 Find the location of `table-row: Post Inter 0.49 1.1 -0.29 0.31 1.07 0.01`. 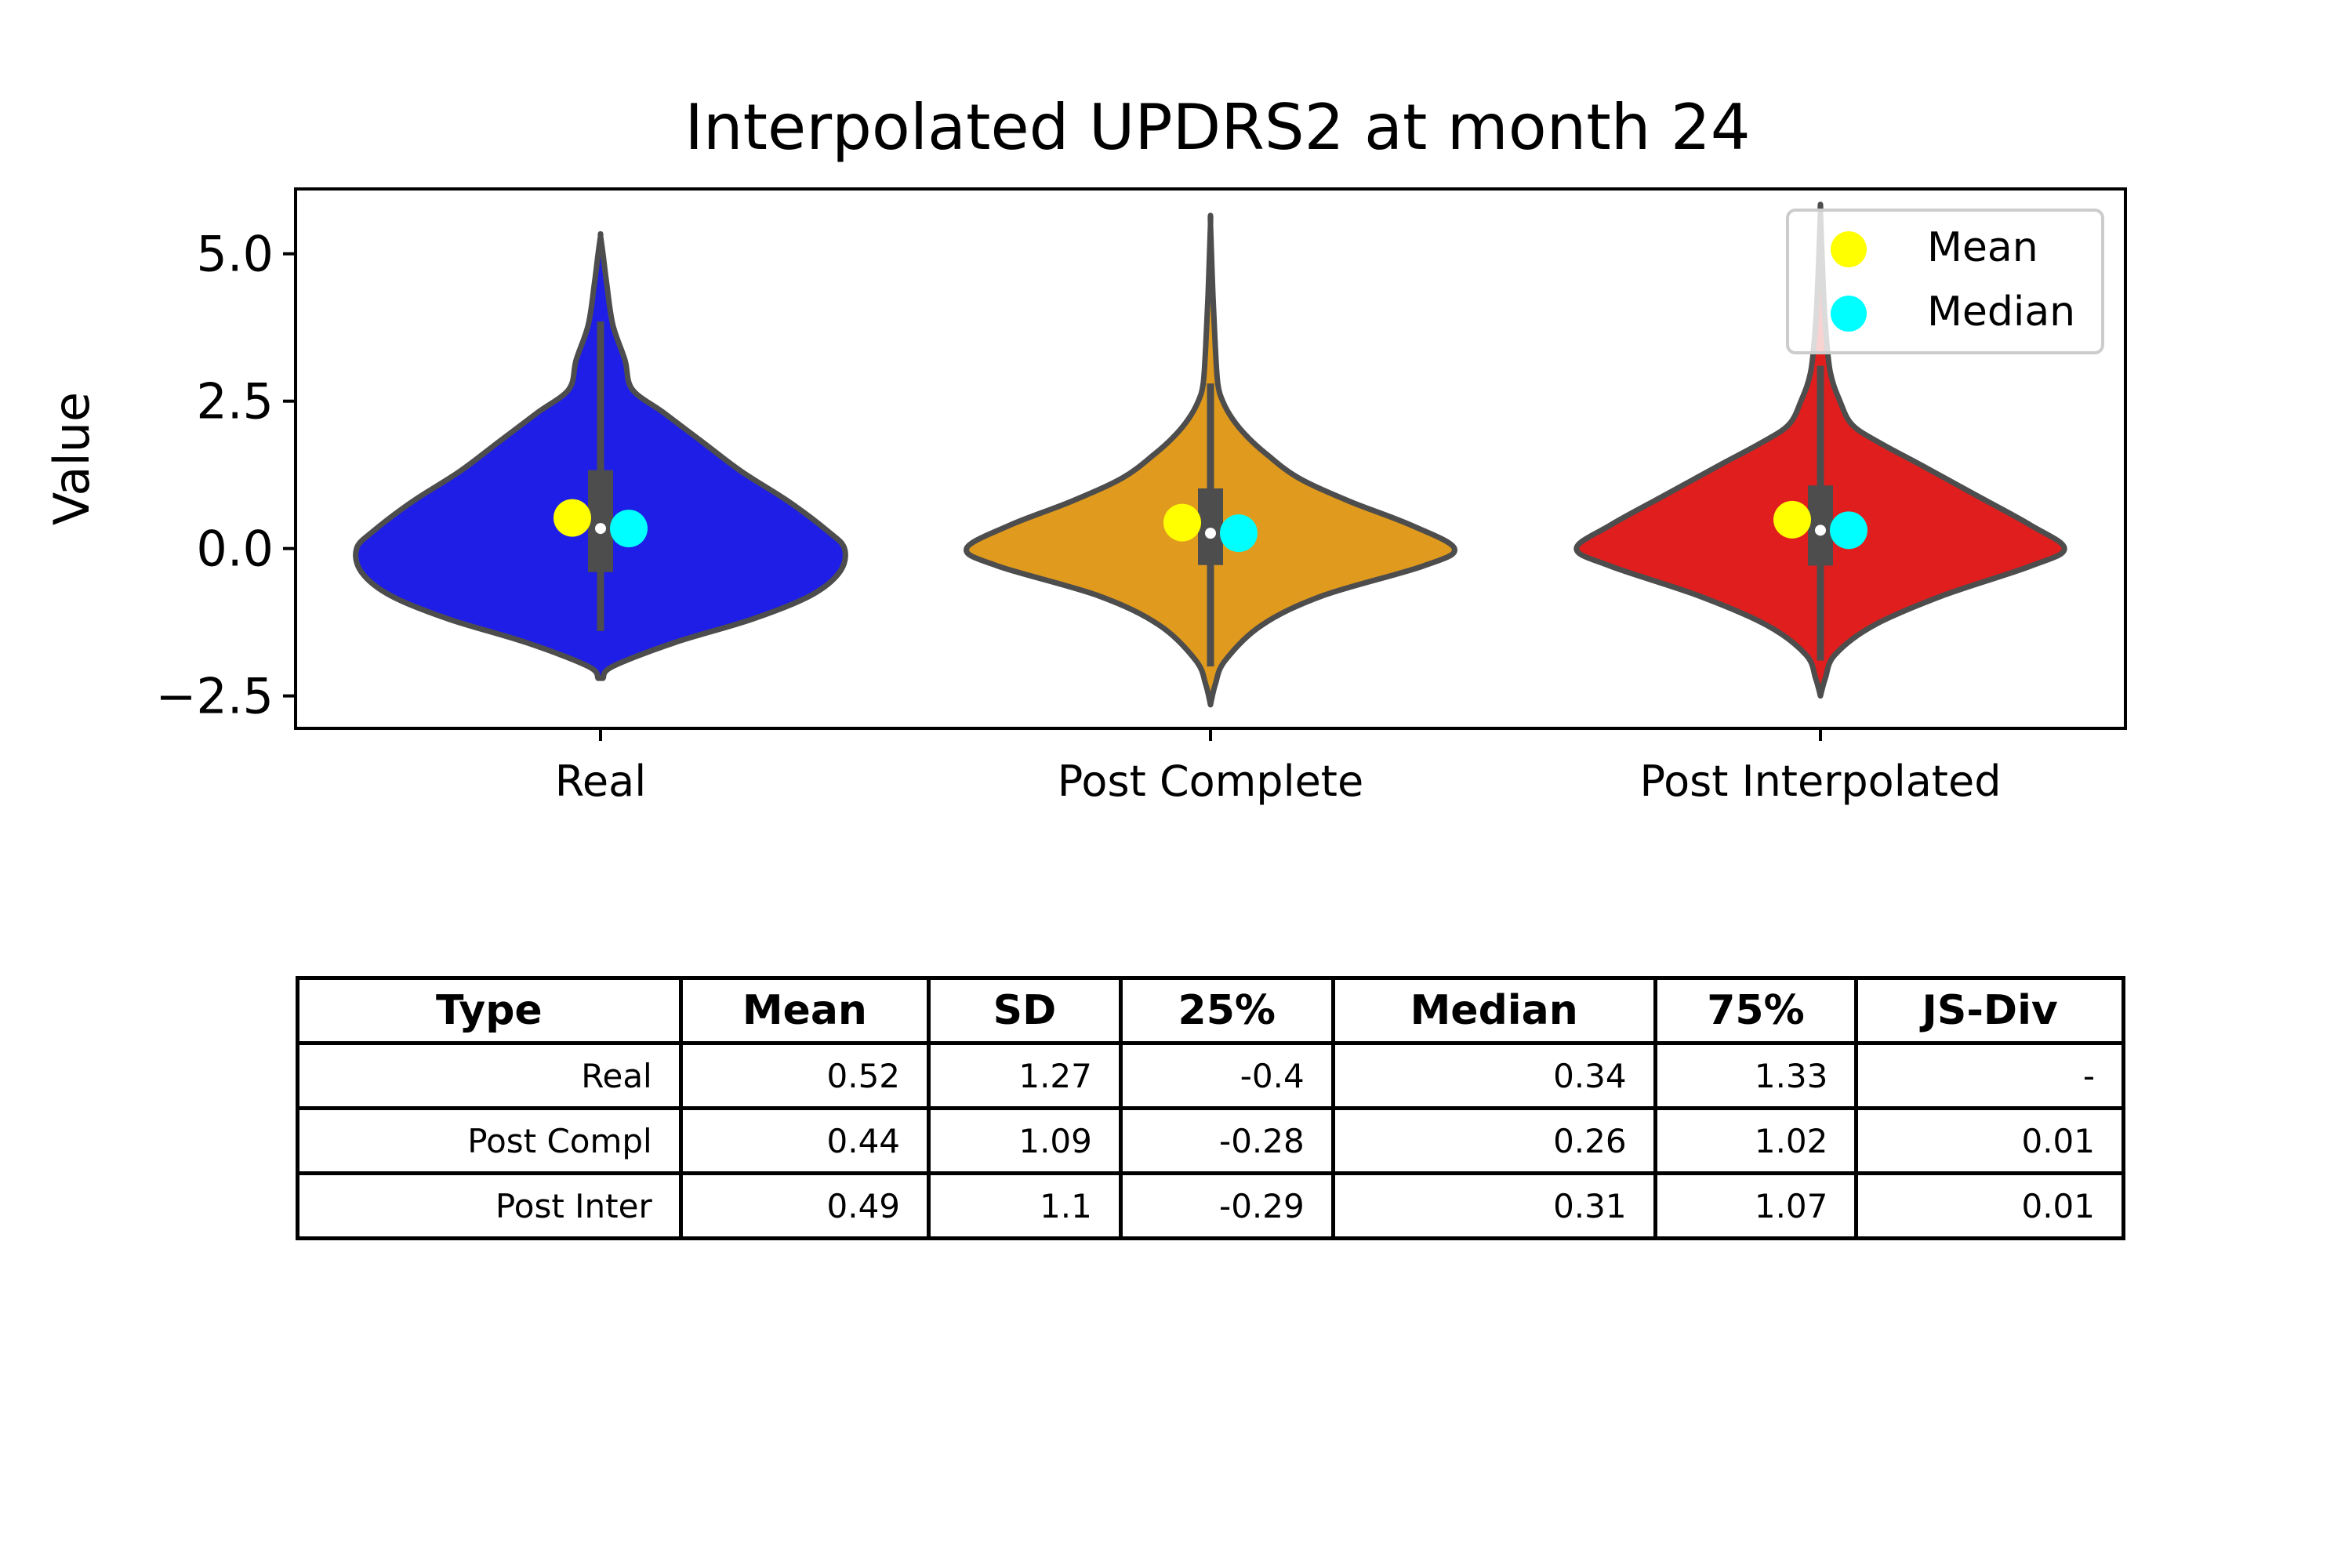

table-row: Post Inter 0.49 1.1 -0.29 0.31 1.07 0.01 is located at coordinates (1210, 1205).